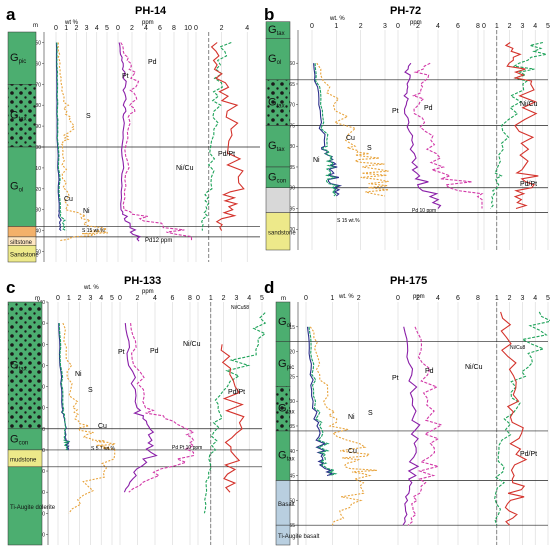  Describe the element at coordinates (291, 85) in the screenshot. I see `depth-tick-label: 765` at that location.